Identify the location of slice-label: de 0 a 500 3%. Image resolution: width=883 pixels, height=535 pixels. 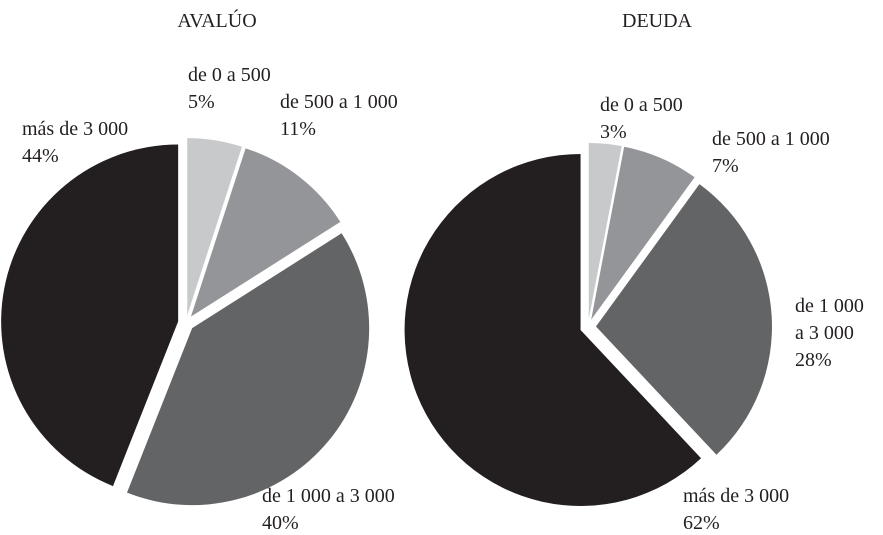
(680, 119).